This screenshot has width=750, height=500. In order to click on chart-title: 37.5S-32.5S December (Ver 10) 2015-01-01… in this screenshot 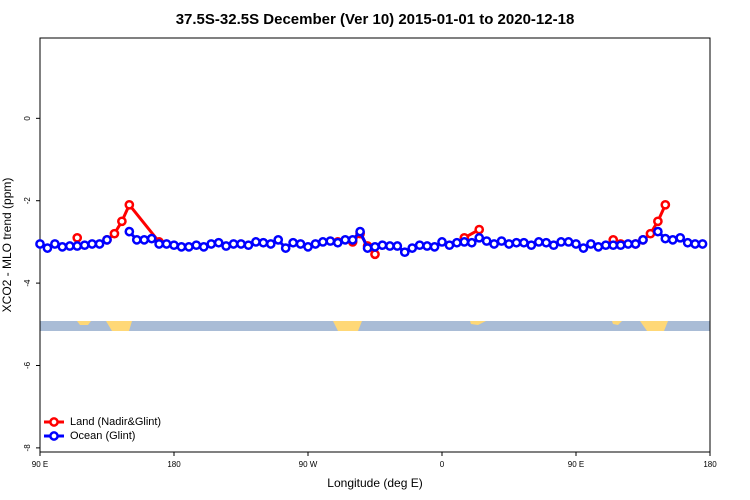, I will do `click(375, 19)`.